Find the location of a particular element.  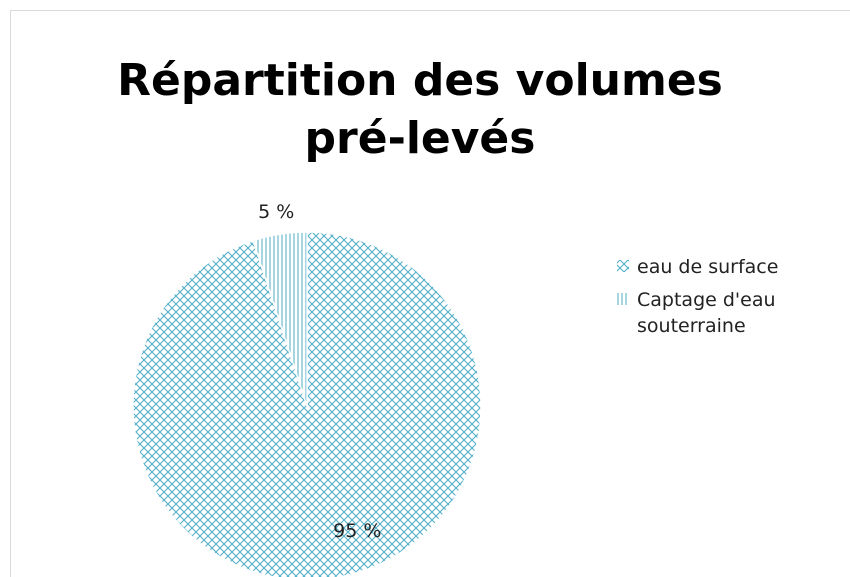

legend-label: eau de surface is located at coordinates (708, 267).